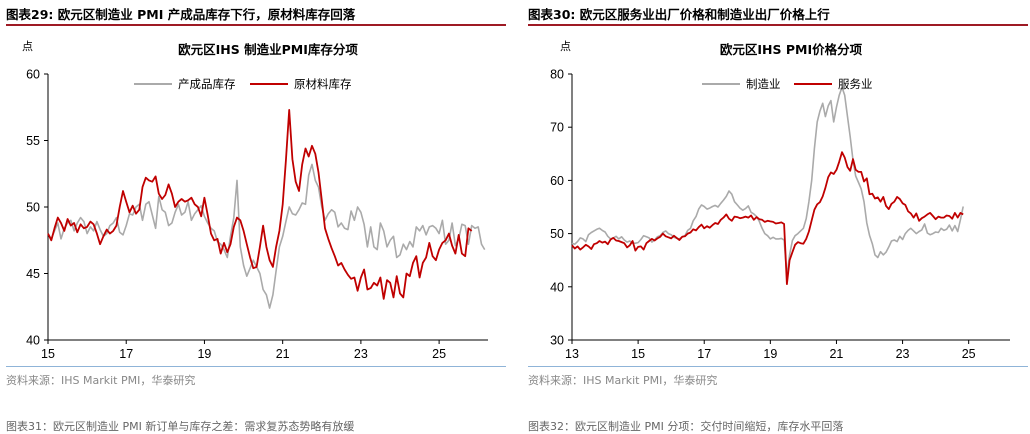 This screenshot has width=1030, height=434. I want to click on y-tick-label: 80, so click(557, 75).